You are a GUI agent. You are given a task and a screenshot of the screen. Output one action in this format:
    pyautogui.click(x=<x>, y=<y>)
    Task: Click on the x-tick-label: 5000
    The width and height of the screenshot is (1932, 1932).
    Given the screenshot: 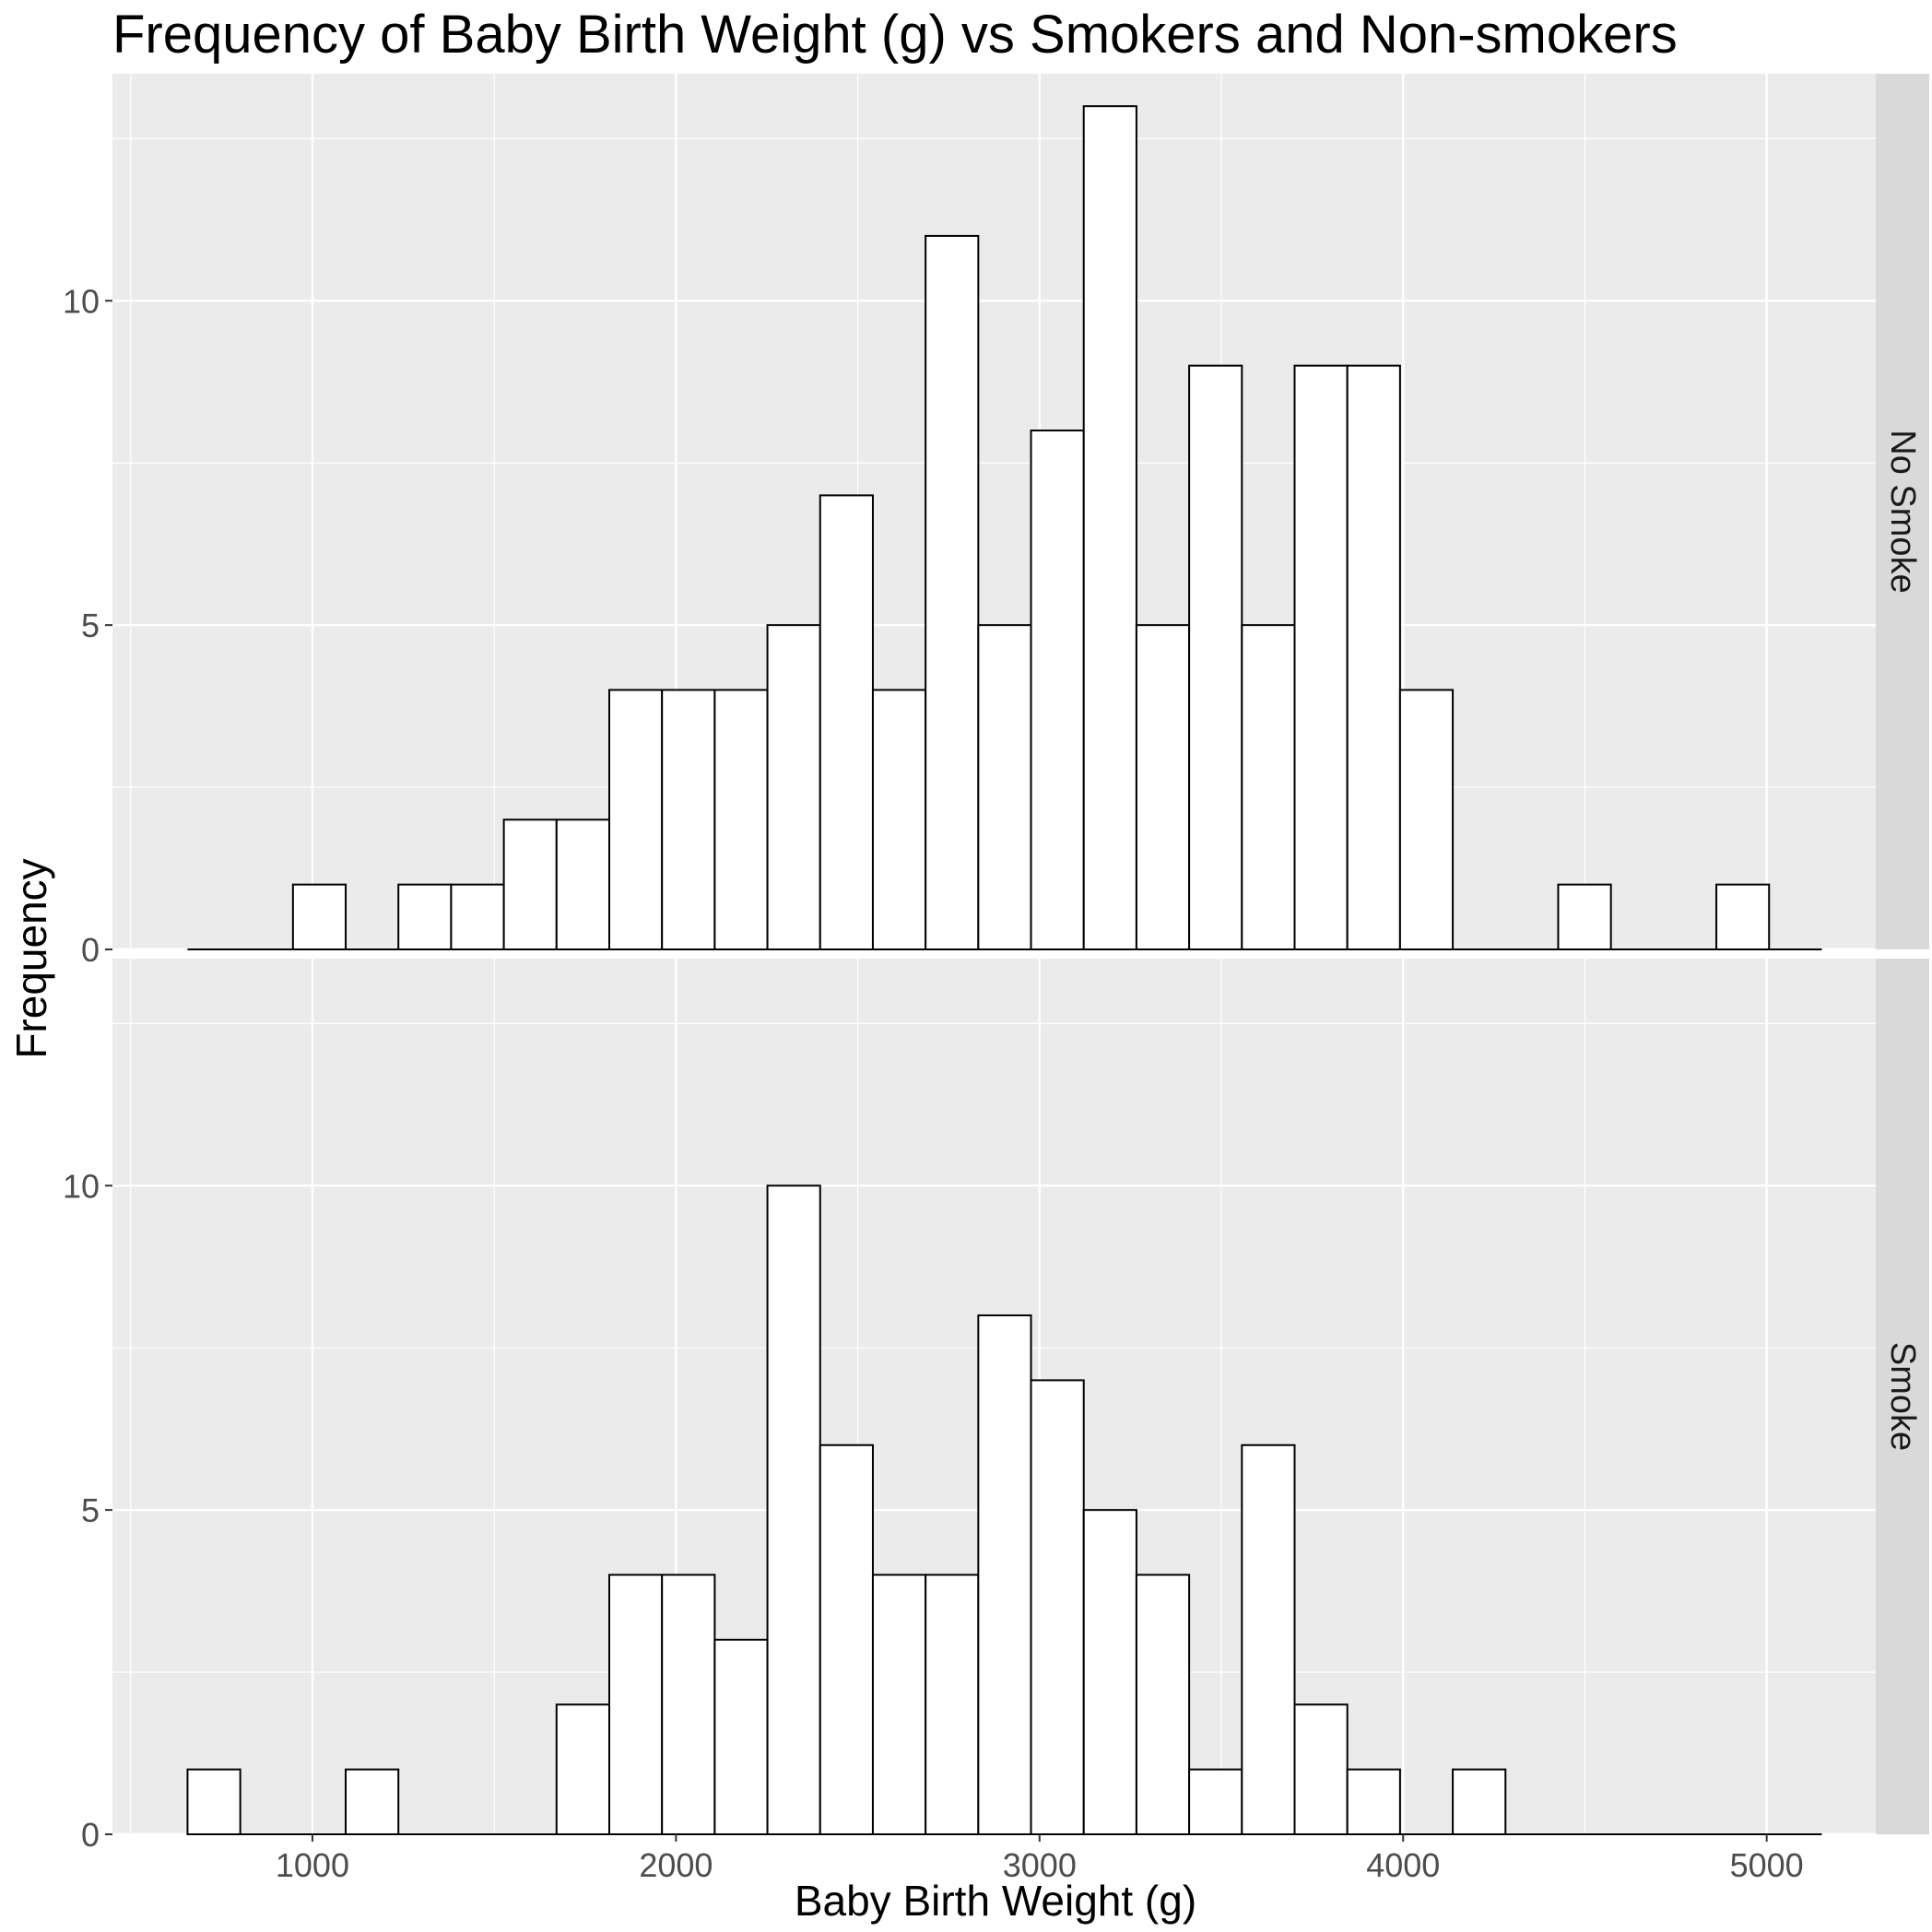 What is the action you would take?
    pyautogui.click(x=1767, y=1865)
    